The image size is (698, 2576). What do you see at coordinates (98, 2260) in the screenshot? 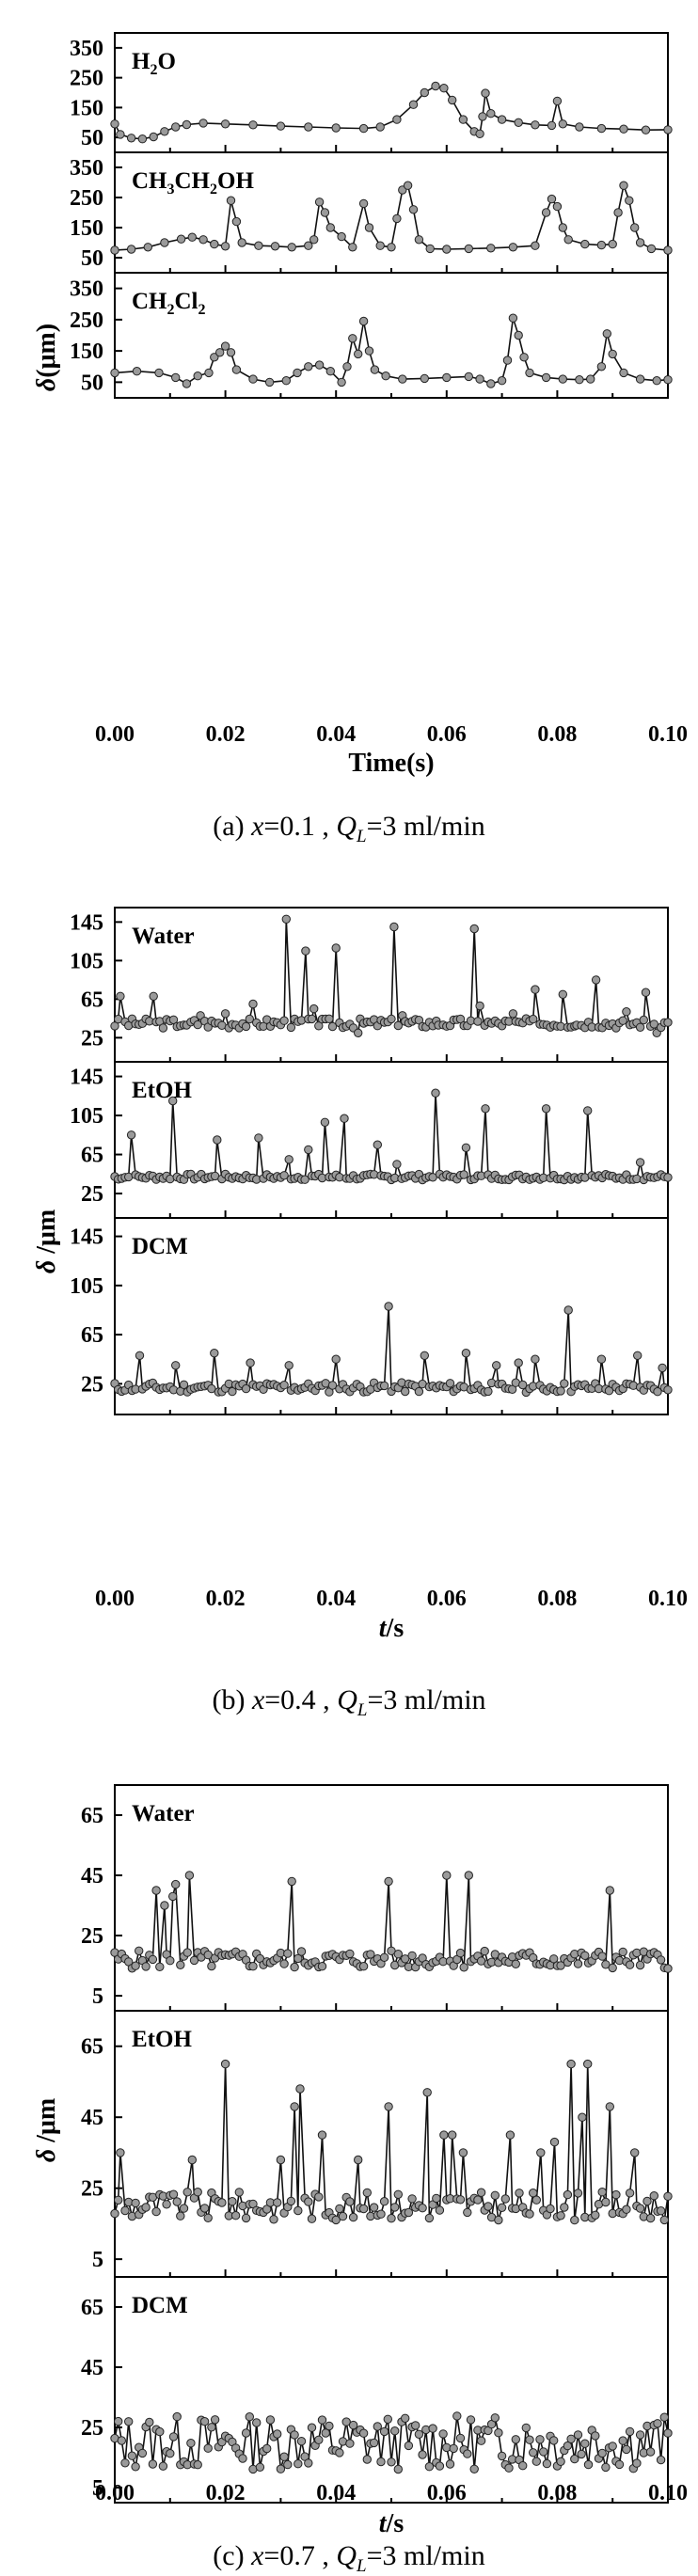
I see `y-tick-label: 5` at bounding box center [98, 2260].